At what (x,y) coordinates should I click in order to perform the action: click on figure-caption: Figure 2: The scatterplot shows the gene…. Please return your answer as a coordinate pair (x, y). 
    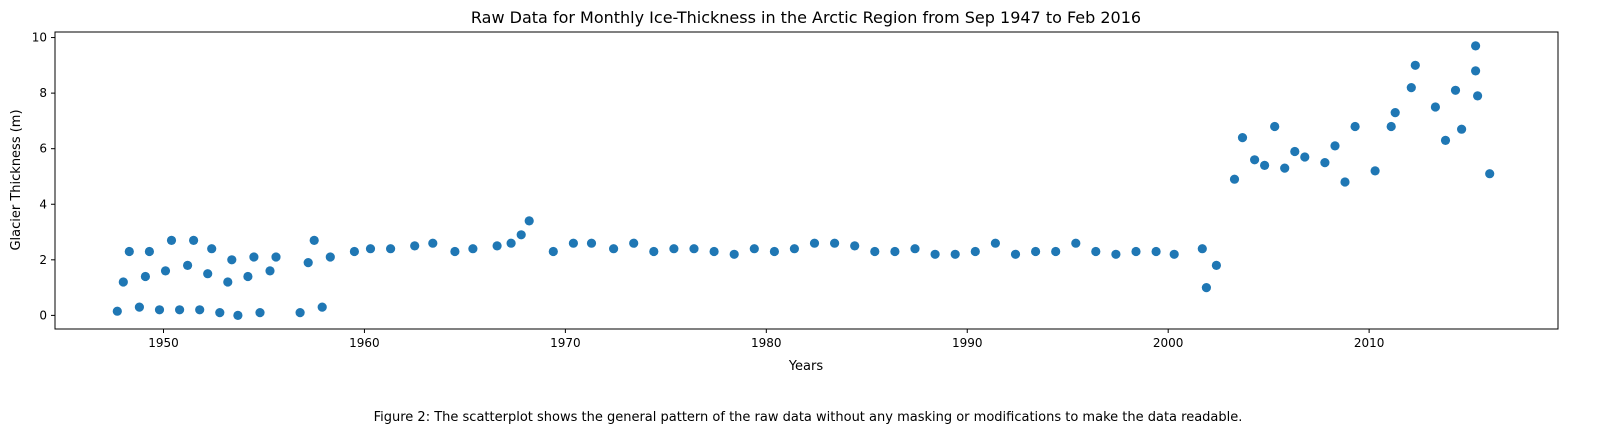
    Looking at the image, I should click on (808, 417).